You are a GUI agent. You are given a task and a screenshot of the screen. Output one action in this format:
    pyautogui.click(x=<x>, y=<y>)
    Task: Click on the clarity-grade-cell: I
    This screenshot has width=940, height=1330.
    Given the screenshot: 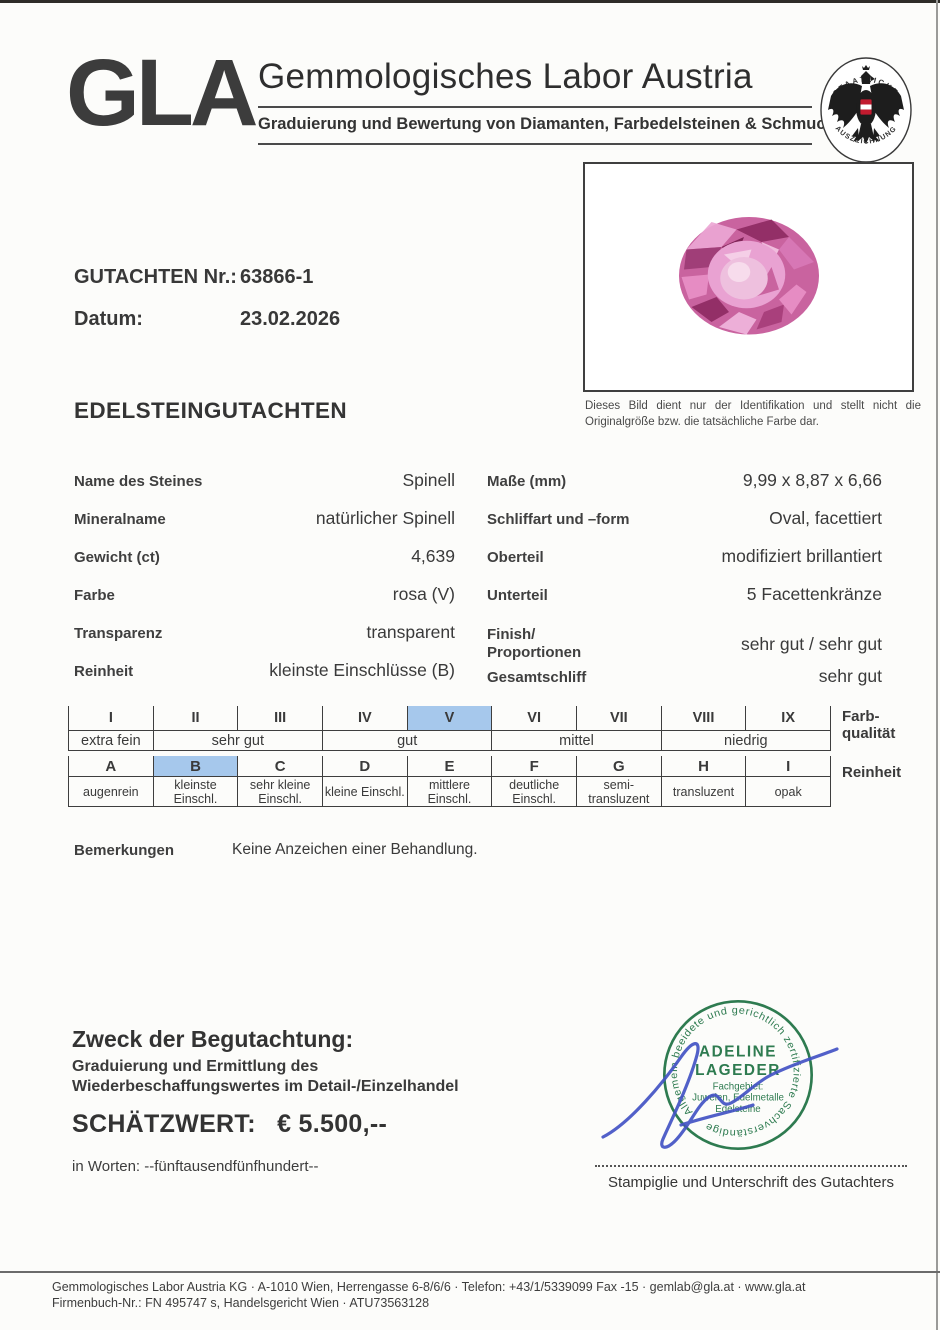 What is the action you would take?
    pyautogui.click(x=787, y=766)
    